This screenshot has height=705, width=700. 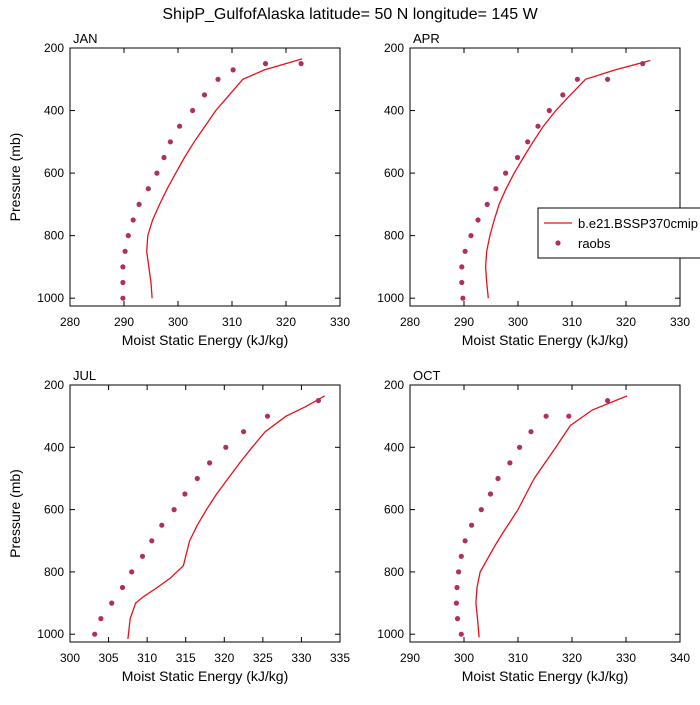 I want to click on x-tick-label-jul: 320, so click(x=224, y=658).